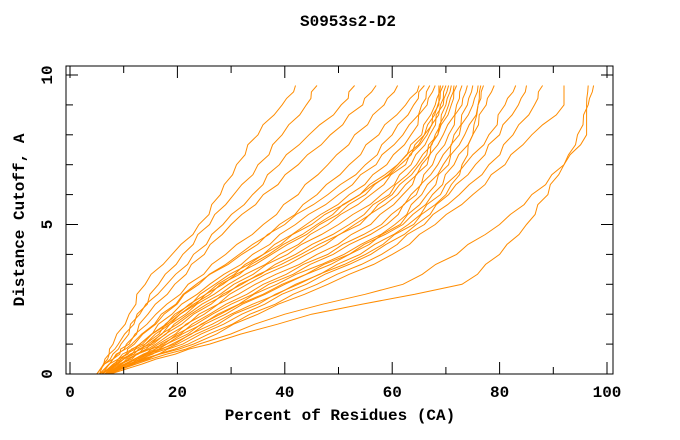 This screenshot has height=440, width=680. Describe the element at coordinates (70, 393) in the screenshot. I see `x-tick-label: 0` at that location.